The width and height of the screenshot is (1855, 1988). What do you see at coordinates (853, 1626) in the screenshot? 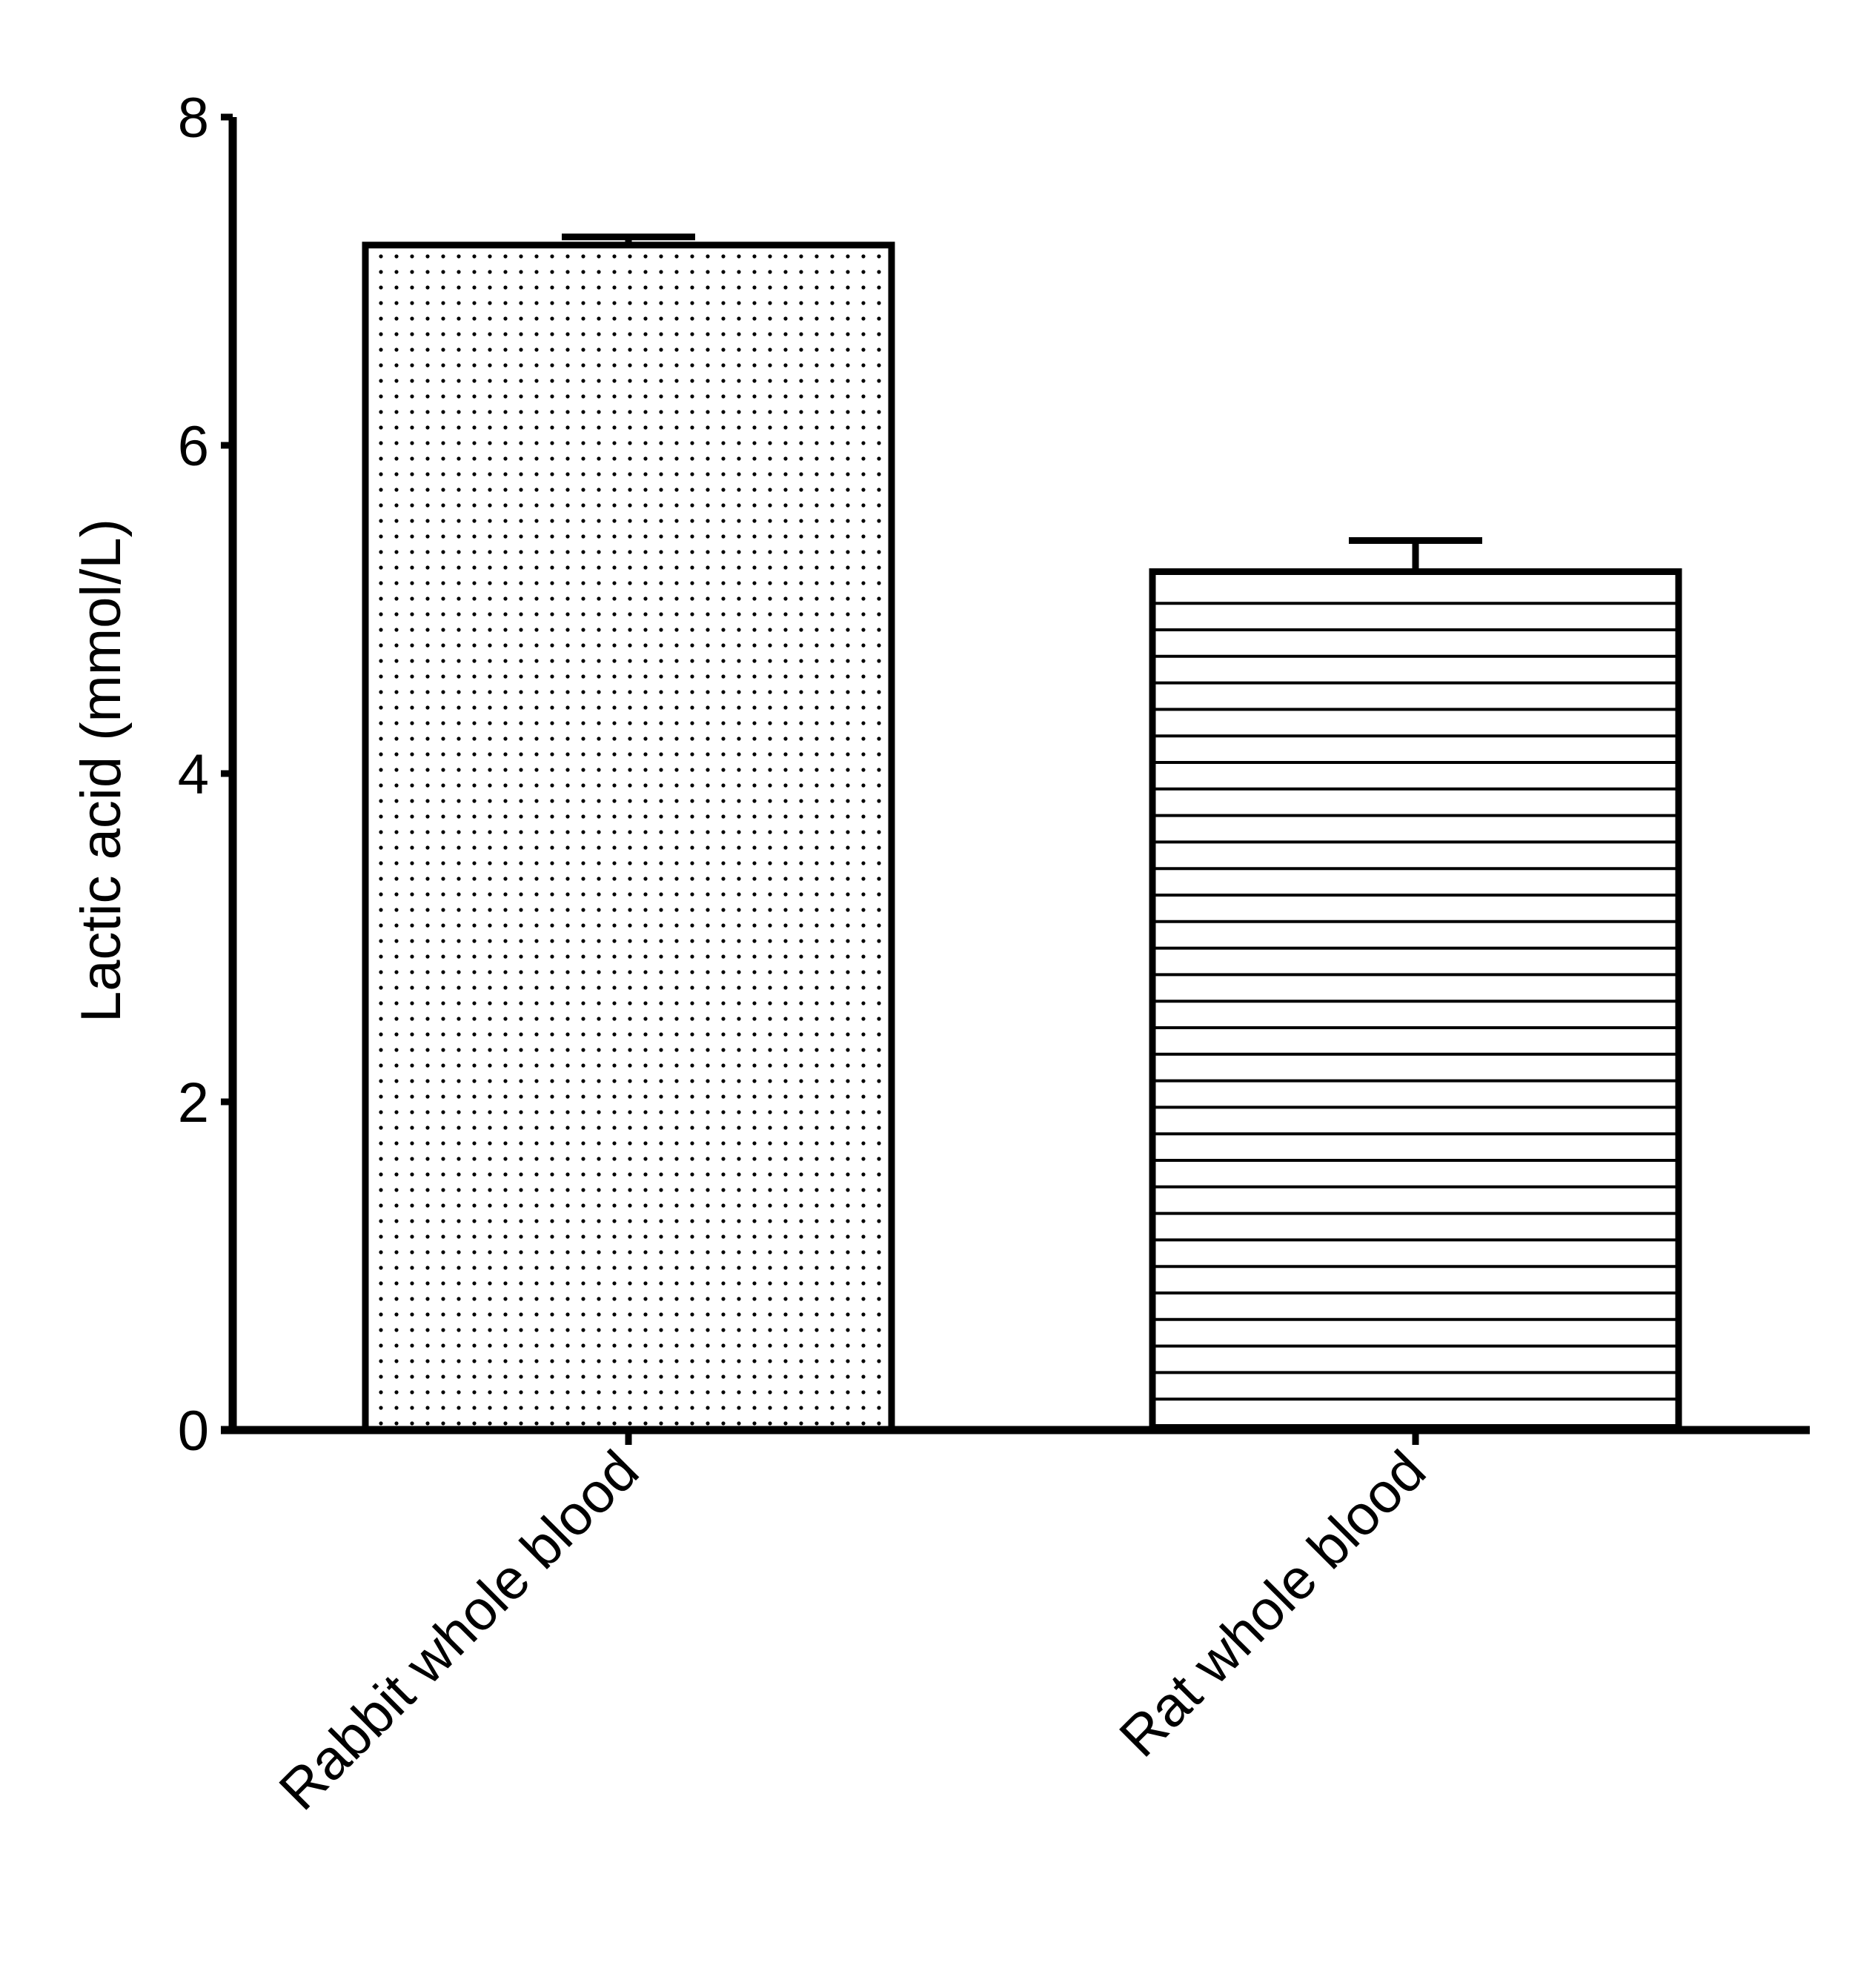
I see `x-ticks-layer: Rabbit whole blood Rat whole blood` at bounding box center [853, 1626].